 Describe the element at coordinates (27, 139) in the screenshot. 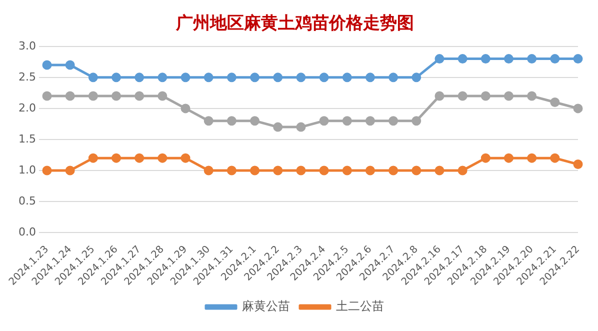

I see `y-tick-label: 1.5` at that location.